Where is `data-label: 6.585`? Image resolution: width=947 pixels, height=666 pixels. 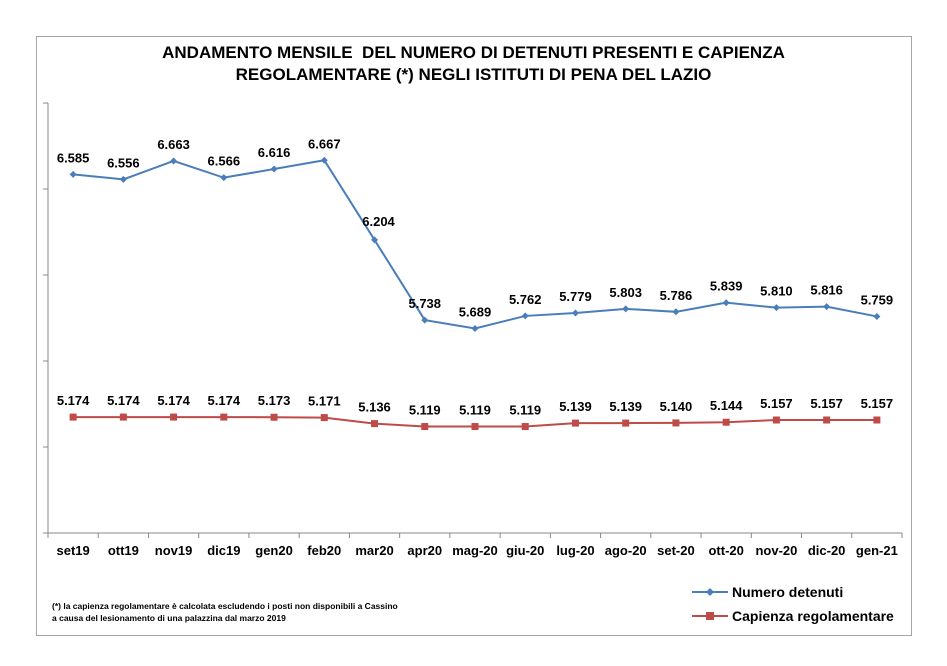
data-label: 6.585 is located at coordinates (73, 157).